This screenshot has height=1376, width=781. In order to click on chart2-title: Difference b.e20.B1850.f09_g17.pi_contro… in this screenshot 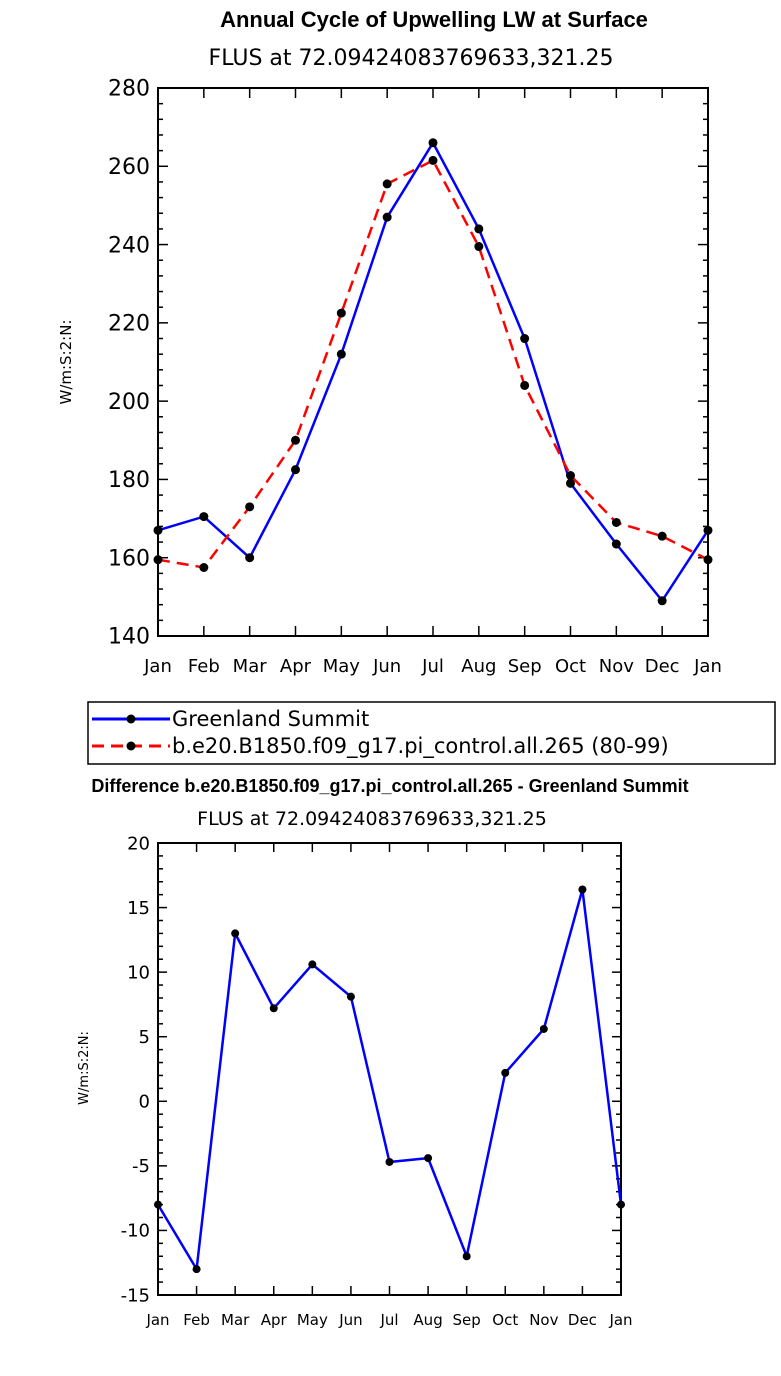, I will do `click(389, 786)`.